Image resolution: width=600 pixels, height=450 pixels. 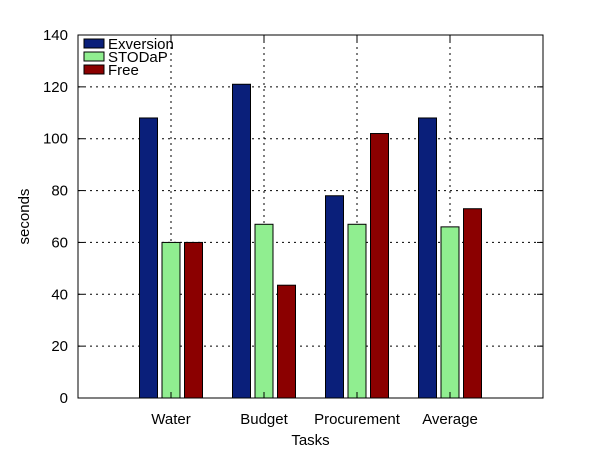 What do you see at coordinates (334, 297) in the screenshot?
I see `bar-exversion-procurement` at bounding box center [334, 297].